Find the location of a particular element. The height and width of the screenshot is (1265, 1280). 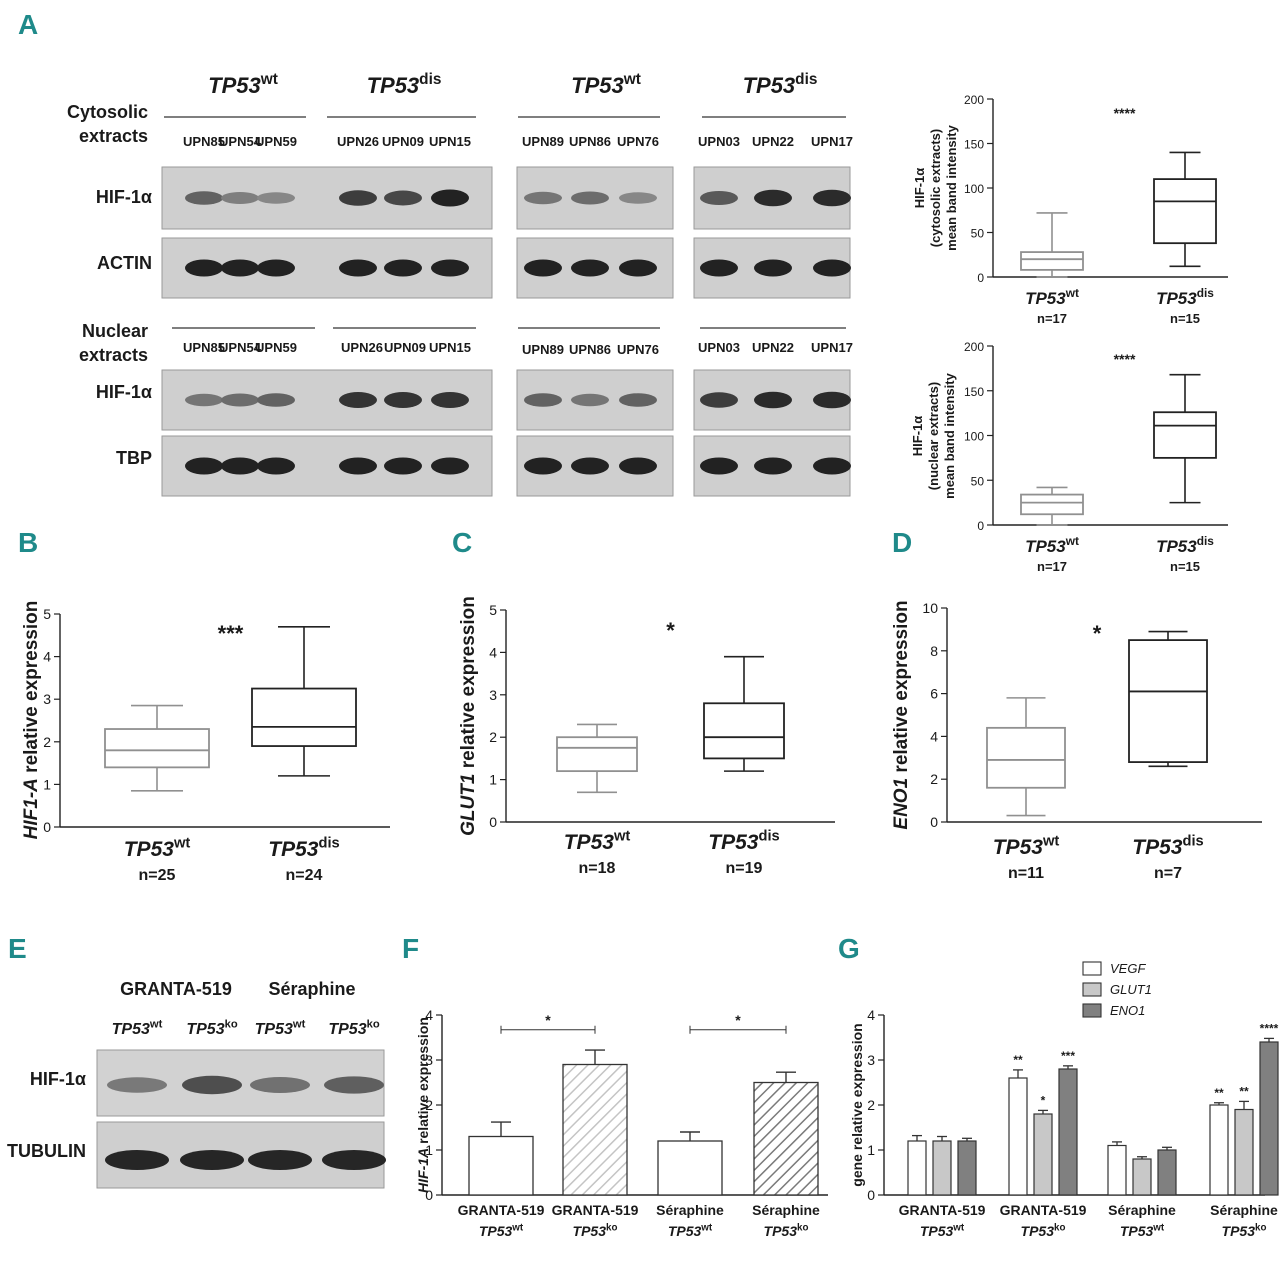

n-label: n=17 is located at coordinates (1052, 566).